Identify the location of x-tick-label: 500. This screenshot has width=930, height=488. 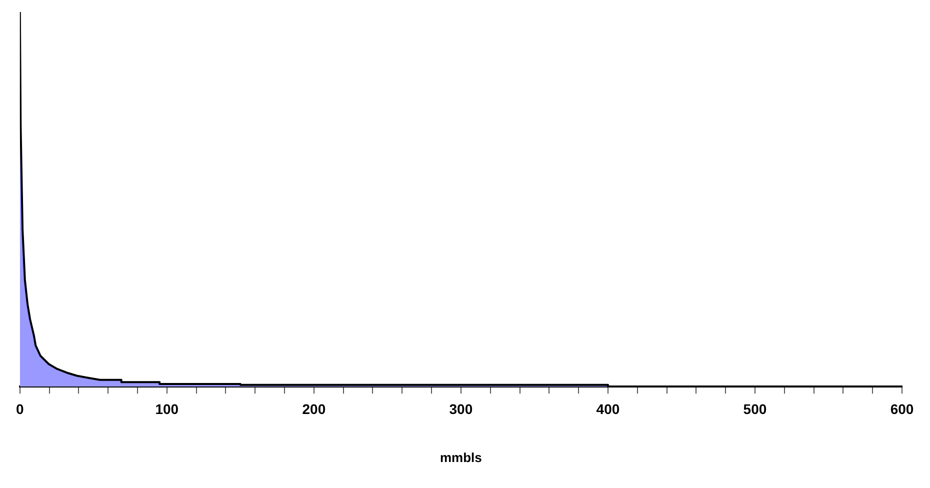
(755, 408).